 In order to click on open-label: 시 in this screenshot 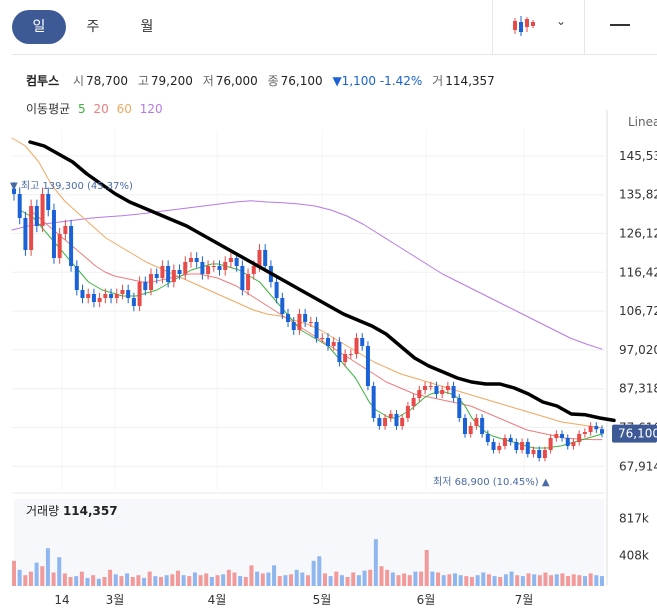, I will do `click(78, 81)`.